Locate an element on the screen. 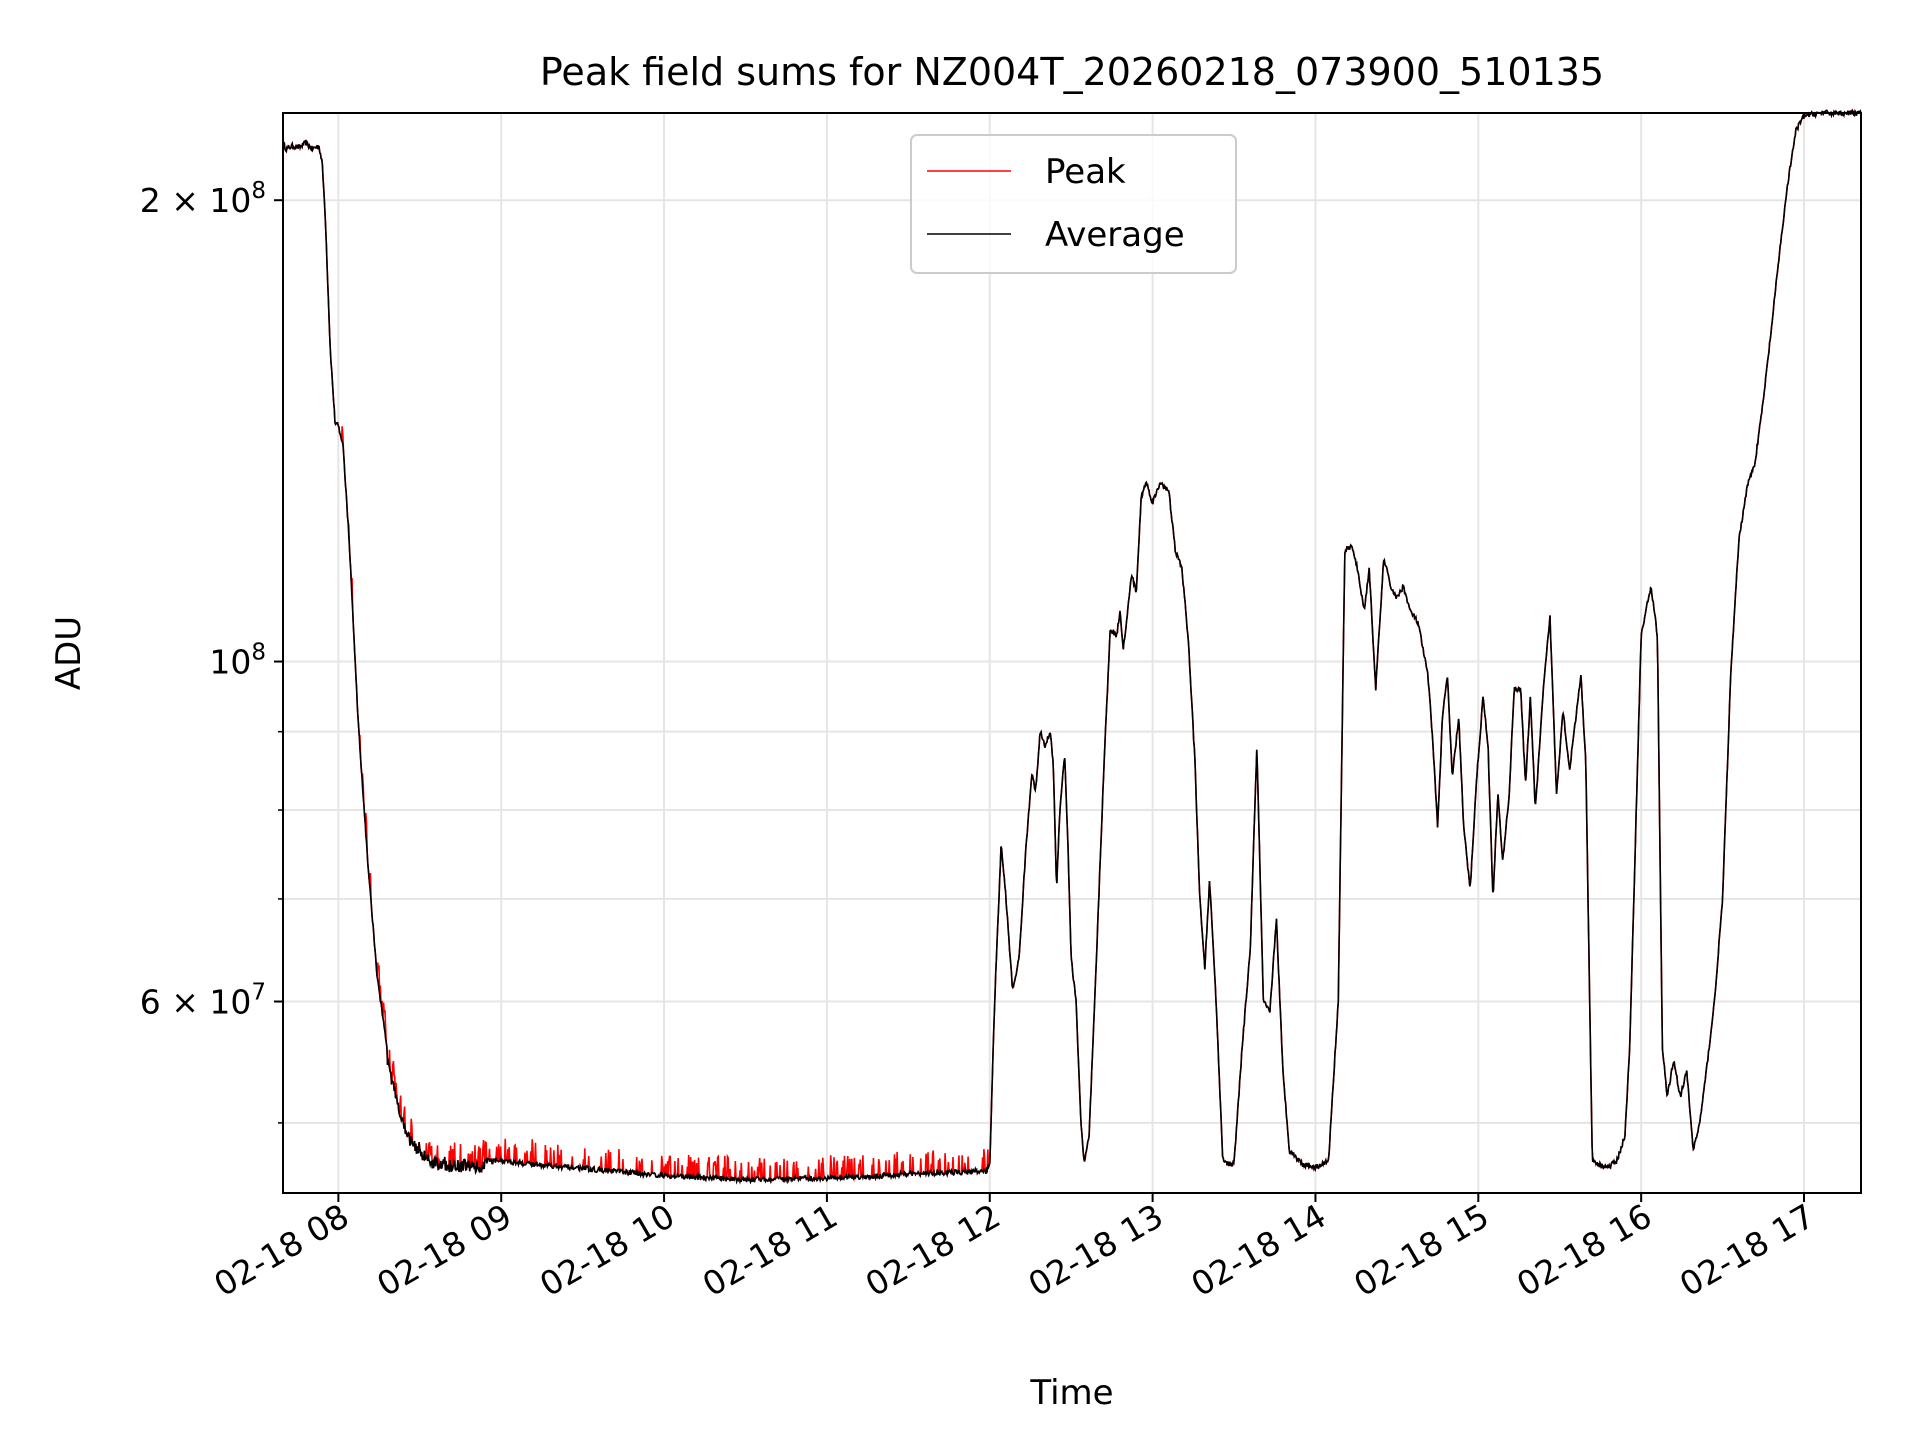  y-tick-label: 108 is located at coordinates (237, 661).